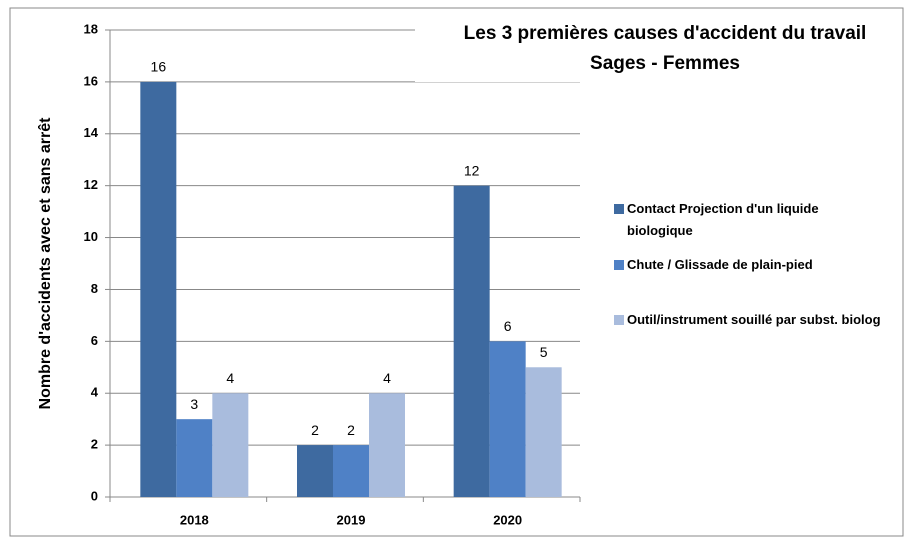 Image resolution: width=911 pixels, height=539 pixels. What do you see at coordinates (91, 80) in the screenshot?
I see `y-tick-label: 16` at bounding box center [91, 80].